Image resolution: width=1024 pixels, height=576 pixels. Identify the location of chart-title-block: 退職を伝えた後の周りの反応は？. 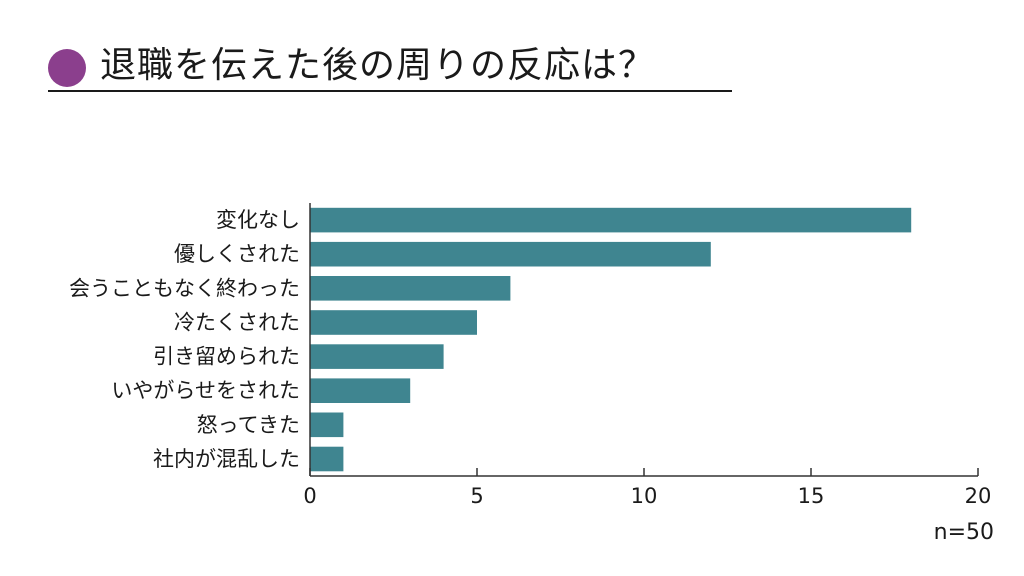
(390, 66).